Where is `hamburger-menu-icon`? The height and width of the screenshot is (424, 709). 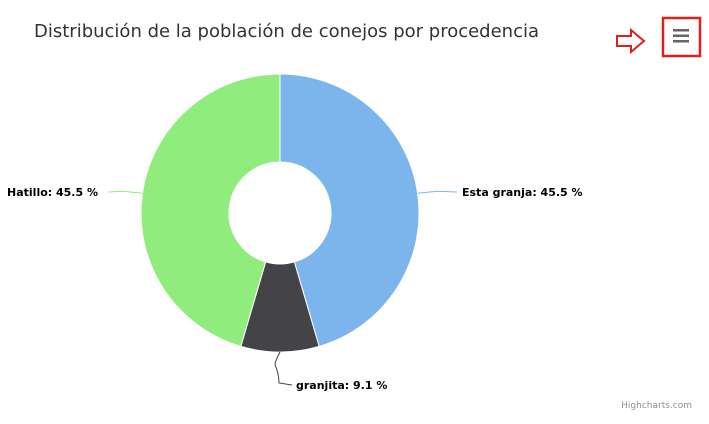 hamburger-menu-icon is located at coordinates (681, 36).